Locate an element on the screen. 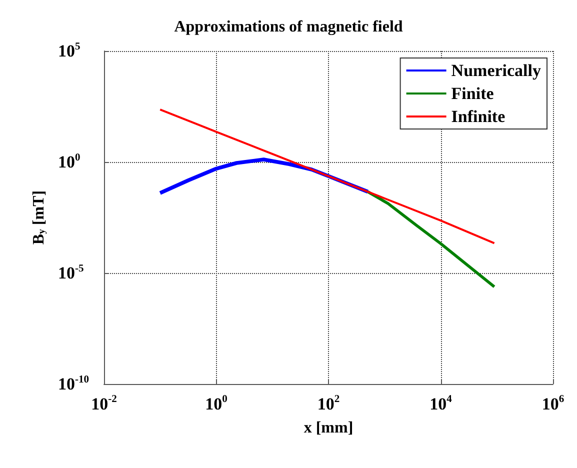  legend-label: Finite is located at coordinates (472, 93).